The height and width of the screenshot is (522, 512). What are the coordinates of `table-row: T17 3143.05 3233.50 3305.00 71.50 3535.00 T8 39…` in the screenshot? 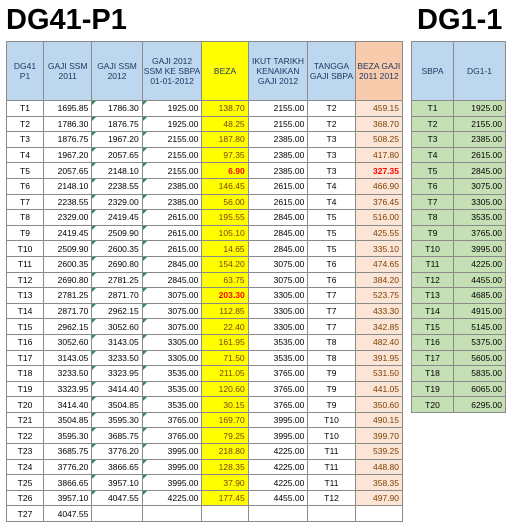 It's located at (204, 358).